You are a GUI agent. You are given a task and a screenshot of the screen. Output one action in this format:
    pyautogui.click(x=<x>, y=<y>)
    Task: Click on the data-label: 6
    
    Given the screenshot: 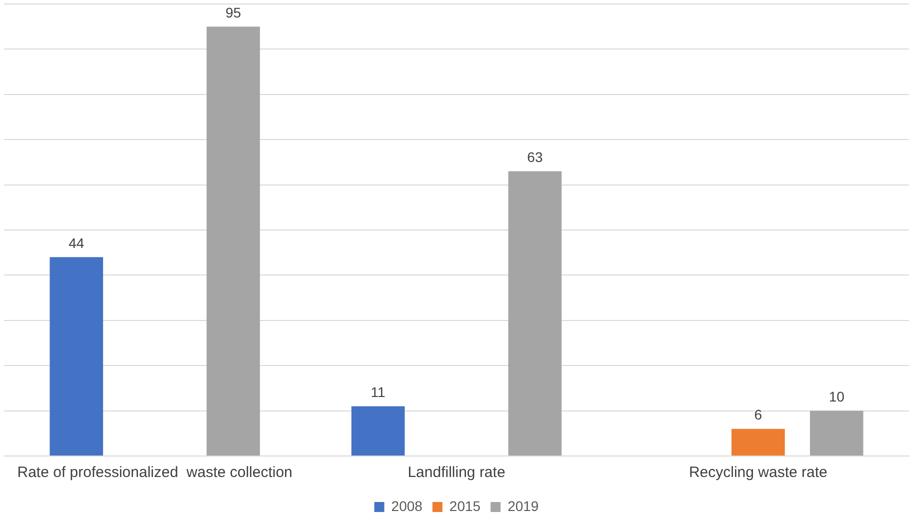 What is the action you would take?
    pyautogui.click(x=758, y=414)
    